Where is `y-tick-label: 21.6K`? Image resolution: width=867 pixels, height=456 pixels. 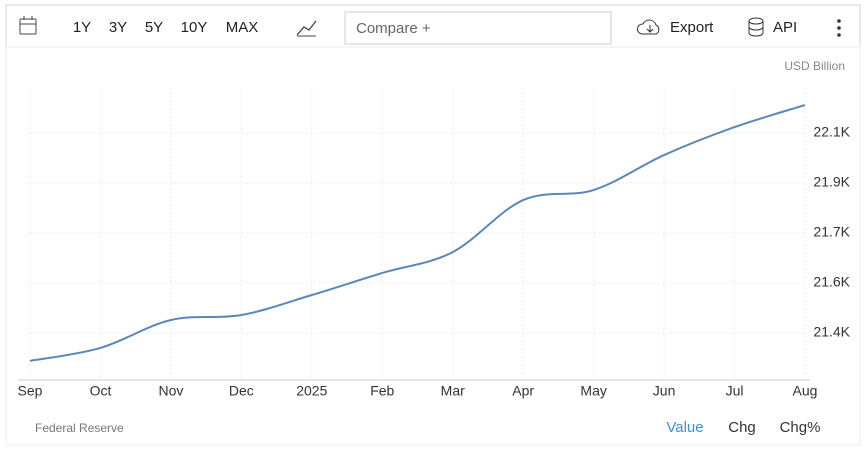
y-tick-label: 21.6K is located at coordinates (831, 282).